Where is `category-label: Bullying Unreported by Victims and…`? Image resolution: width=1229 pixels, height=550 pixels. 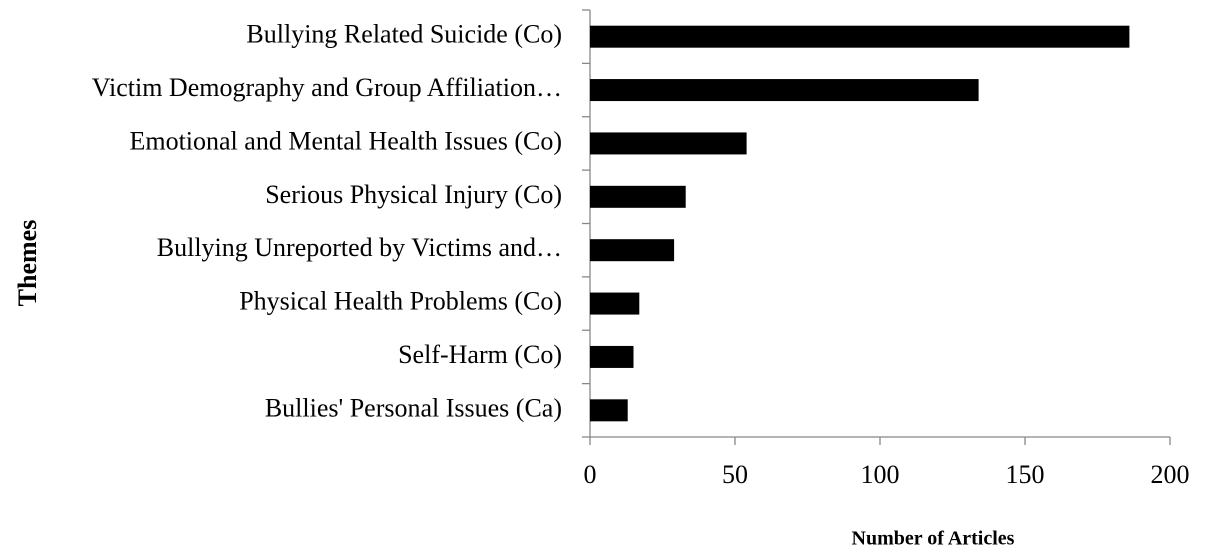
category-label: Bullying Unreported by Victims and… is located at coordinates (359, 247).